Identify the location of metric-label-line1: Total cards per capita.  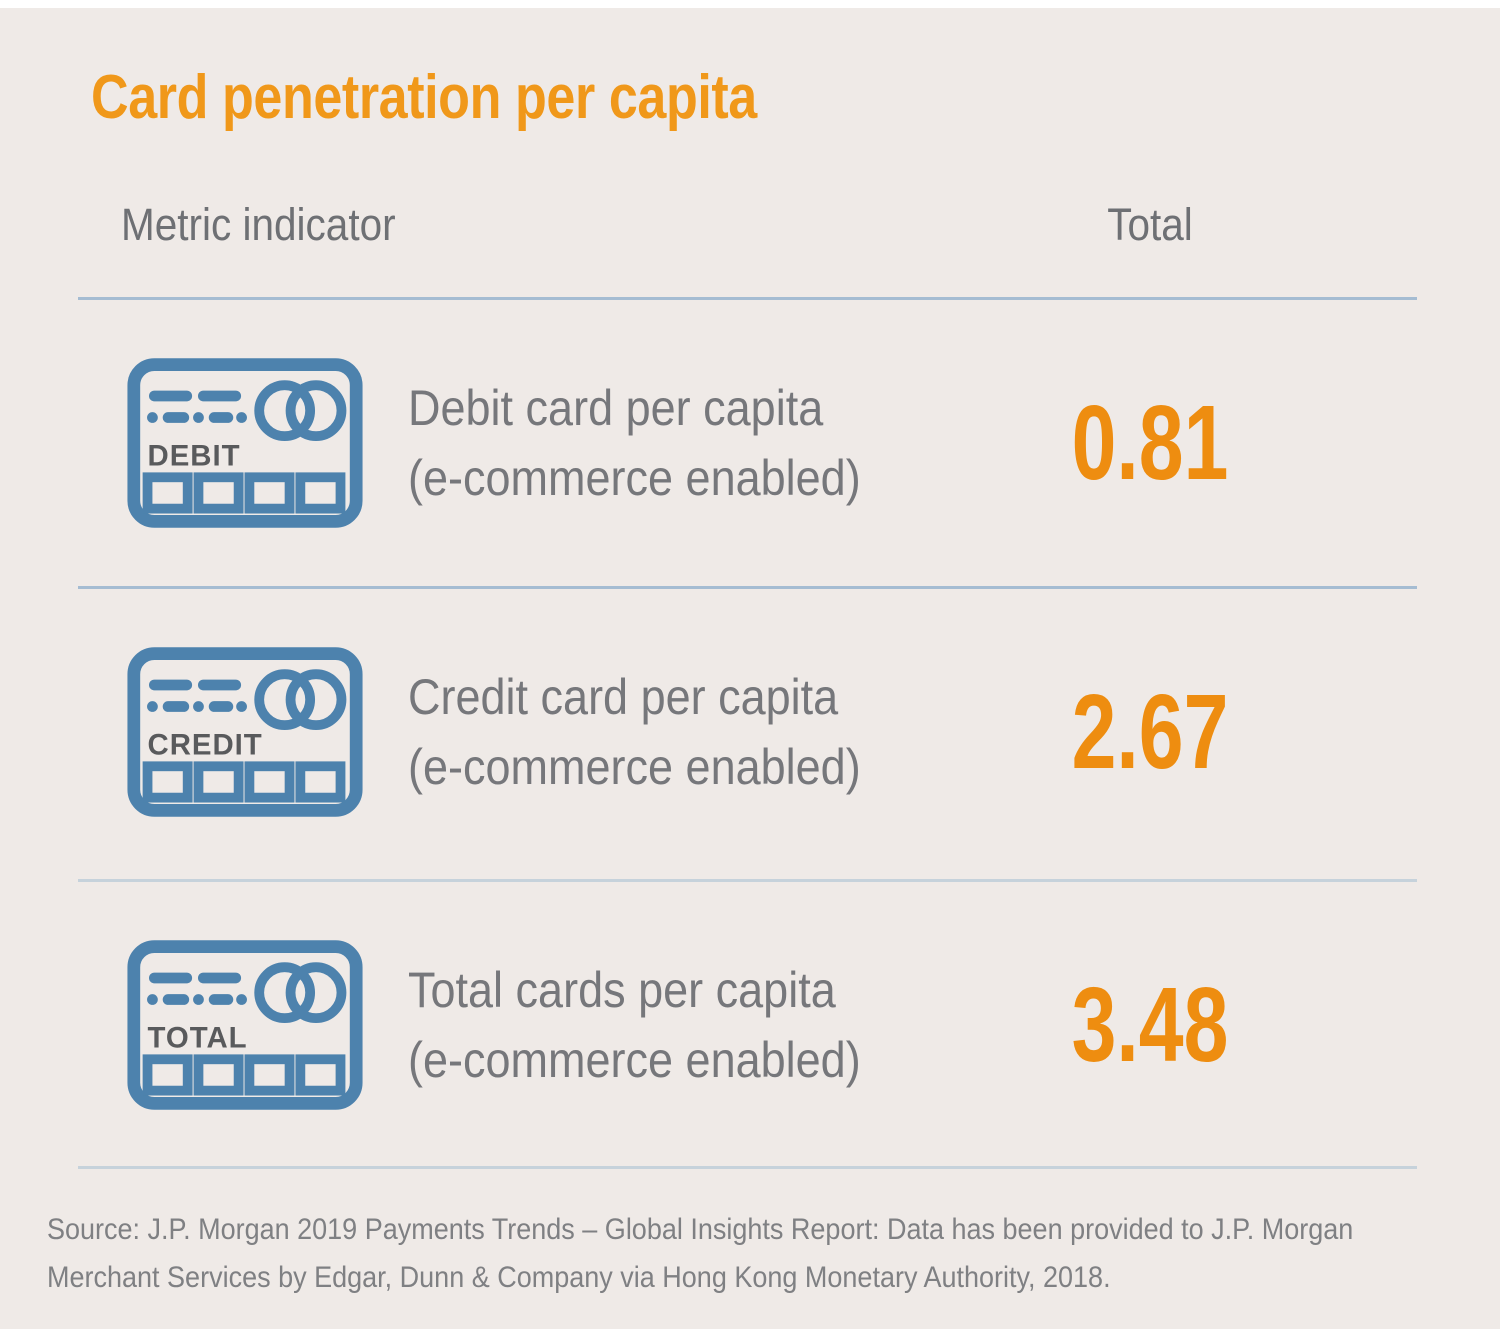
(622, 990).